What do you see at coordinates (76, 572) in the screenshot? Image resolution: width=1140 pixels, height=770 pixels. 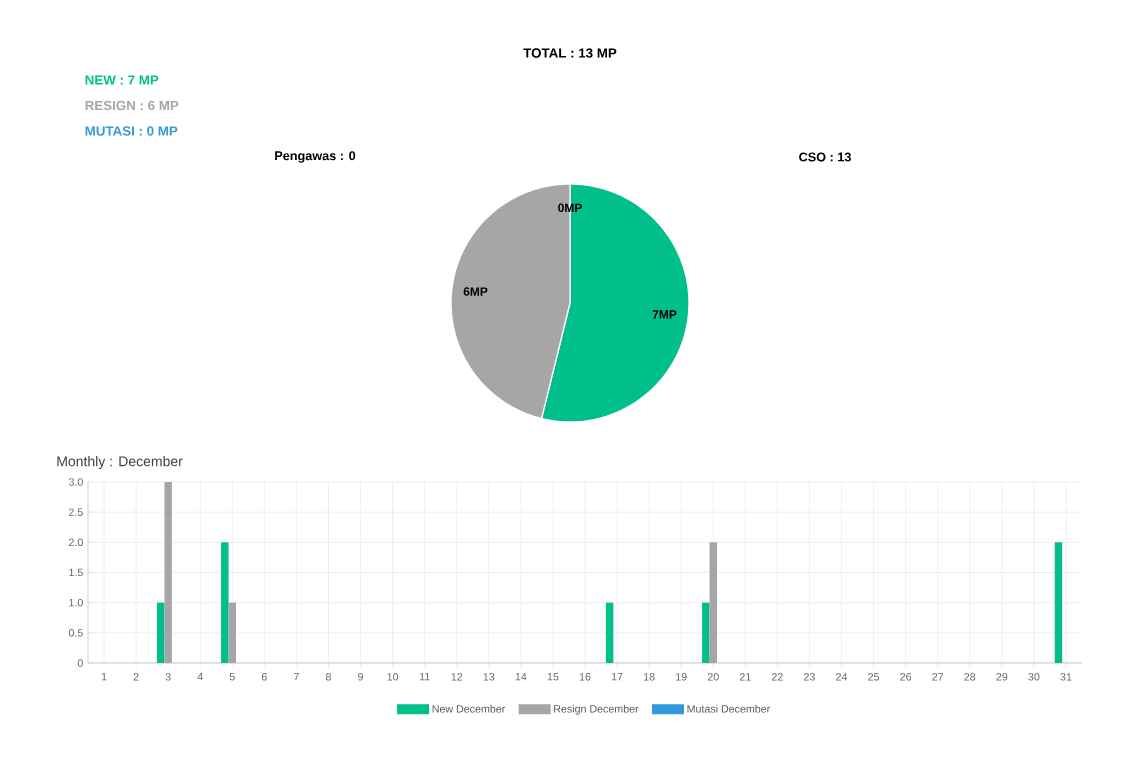 I see `y-tick-label: 1.5` at bounding box center [76, 572].